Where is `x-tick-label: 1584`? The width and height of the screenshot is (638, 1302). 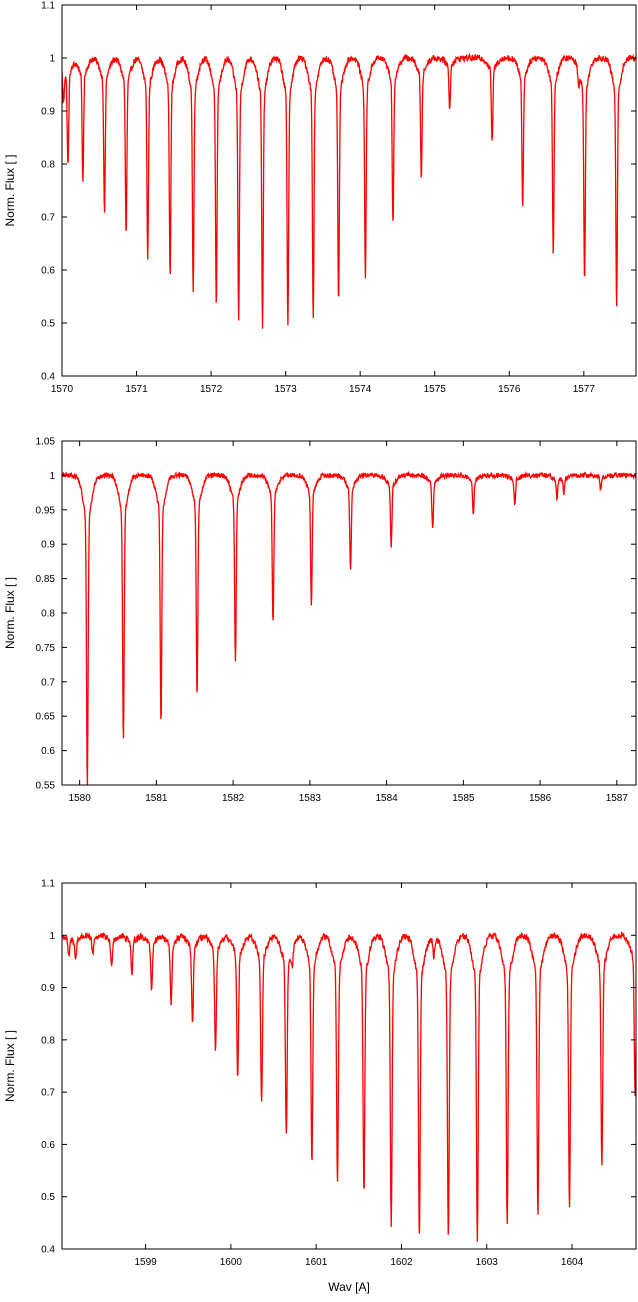
x-tick-label: 1584 is located at coordinates (386, 798).